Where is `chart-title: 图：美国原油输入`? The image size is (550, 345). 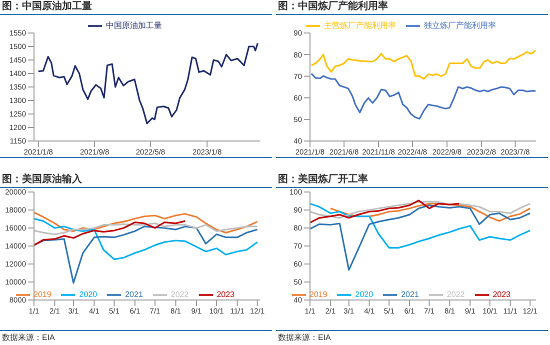 chart-title: 图：美国原油输入 is located at coordinates (136, 180).